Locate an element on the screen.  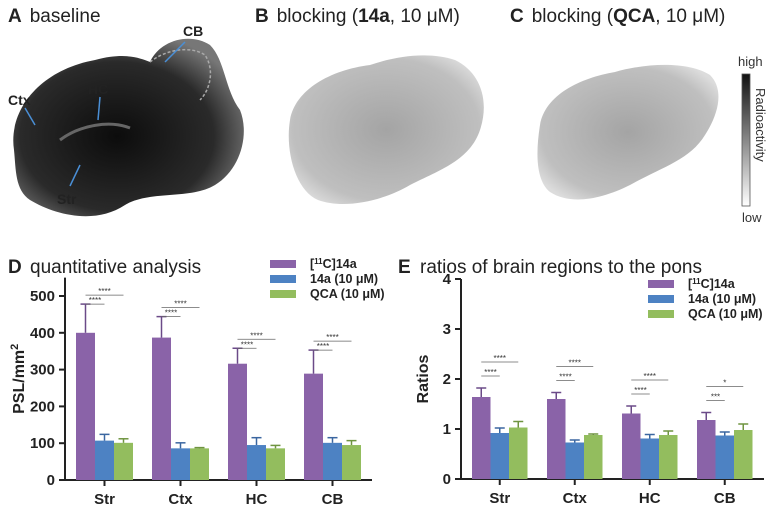
significance-label: *** is located at coordinates (715, 397).